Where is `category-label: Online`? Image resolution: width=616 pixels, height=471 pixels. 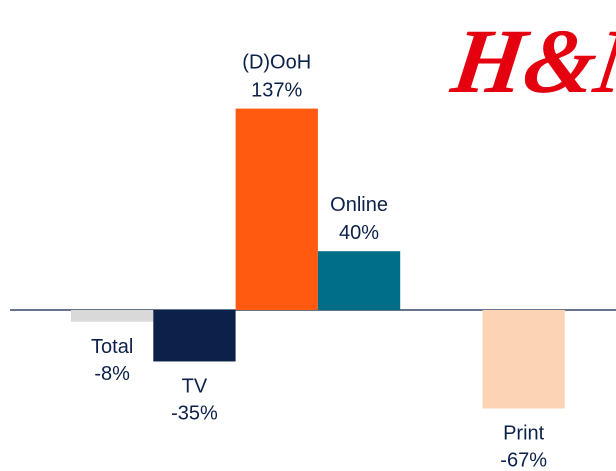
category-label: Online is located at coordinates (359, 205).